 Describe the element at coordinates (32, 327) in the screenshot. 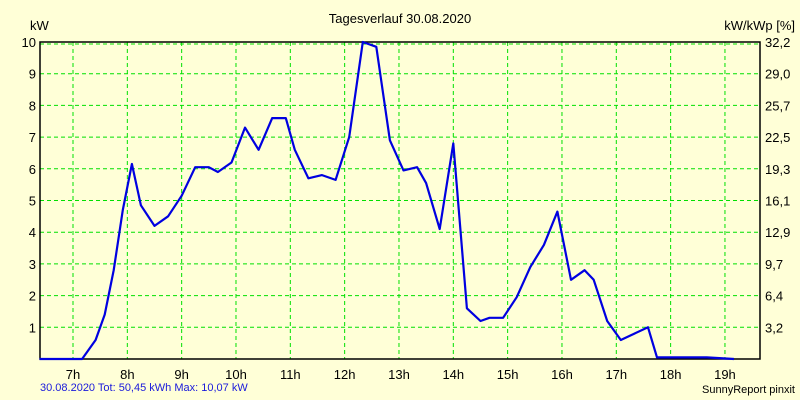

I see `y-tick-left: 1` at that location.